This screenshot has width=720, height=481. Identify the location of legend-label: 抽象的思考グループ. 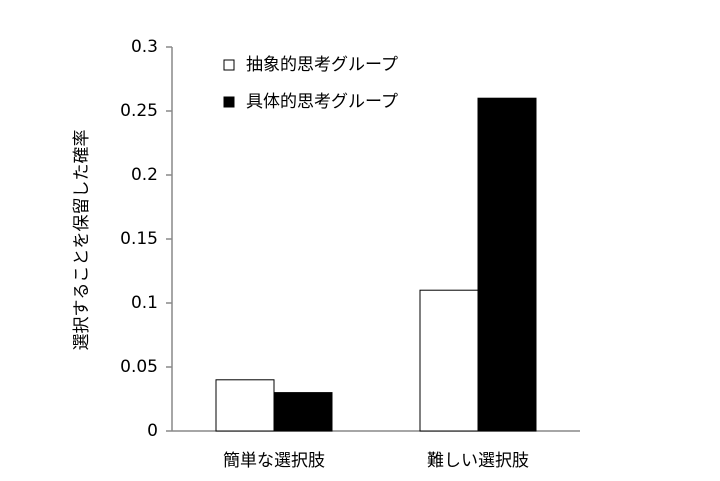
(322, 65).